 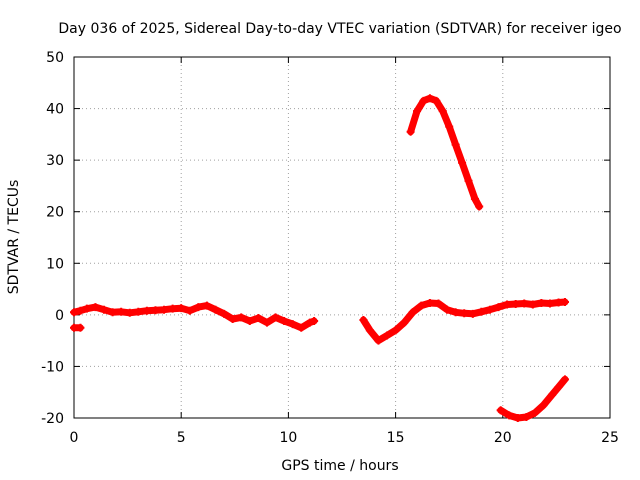 What do you see at coordinates (74, 438) in the screenshot?
I see `x-tick-label: 0` at bounding box center [74, 438].